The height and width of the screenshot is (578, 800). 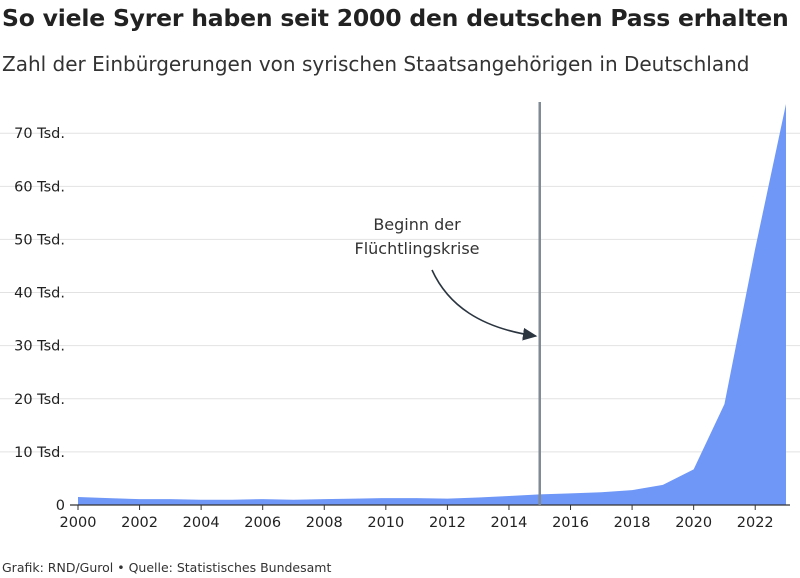 I want to click on y-tick-label-2: 20 Tsd., so click(x=39, y=400).